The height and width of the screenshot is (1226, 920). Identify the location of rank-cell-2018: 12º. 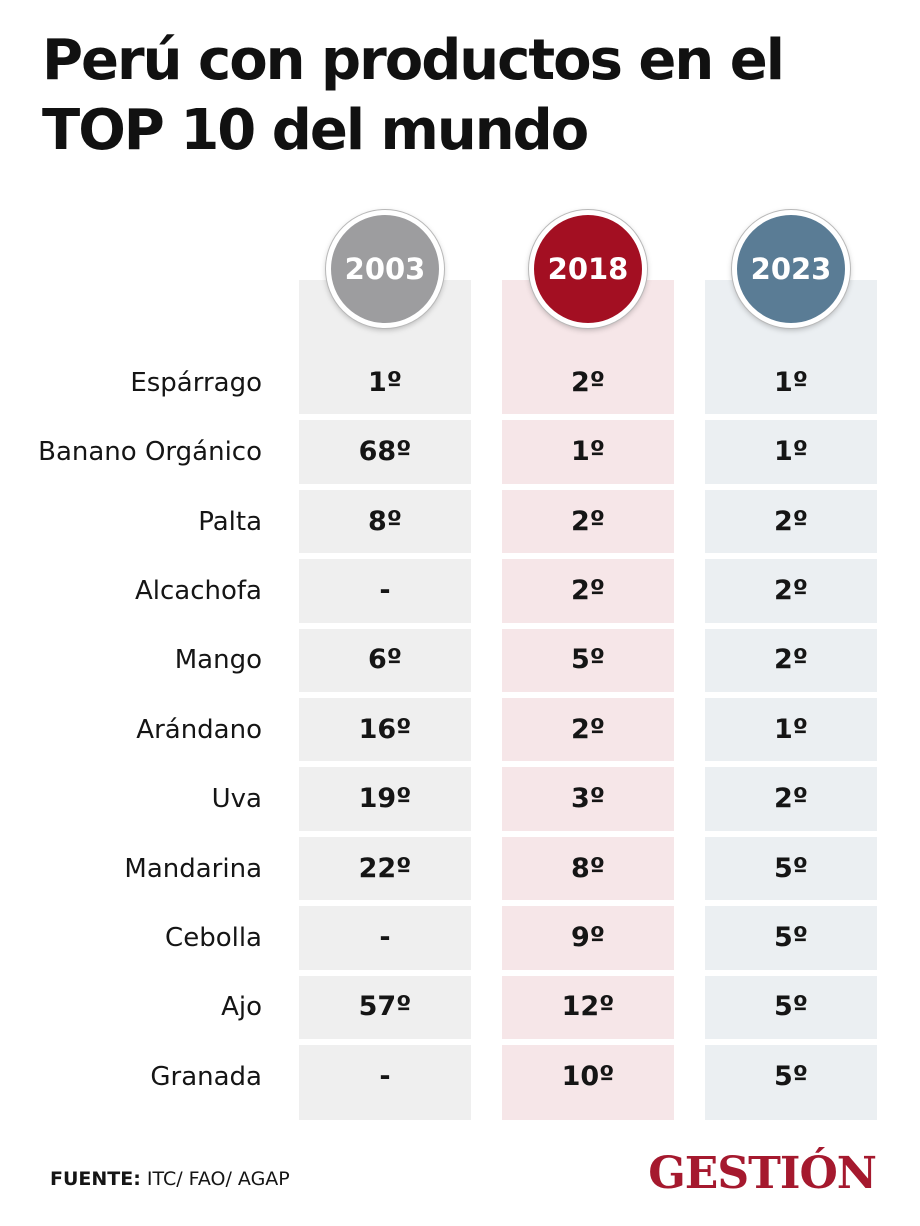
(588, 1007).